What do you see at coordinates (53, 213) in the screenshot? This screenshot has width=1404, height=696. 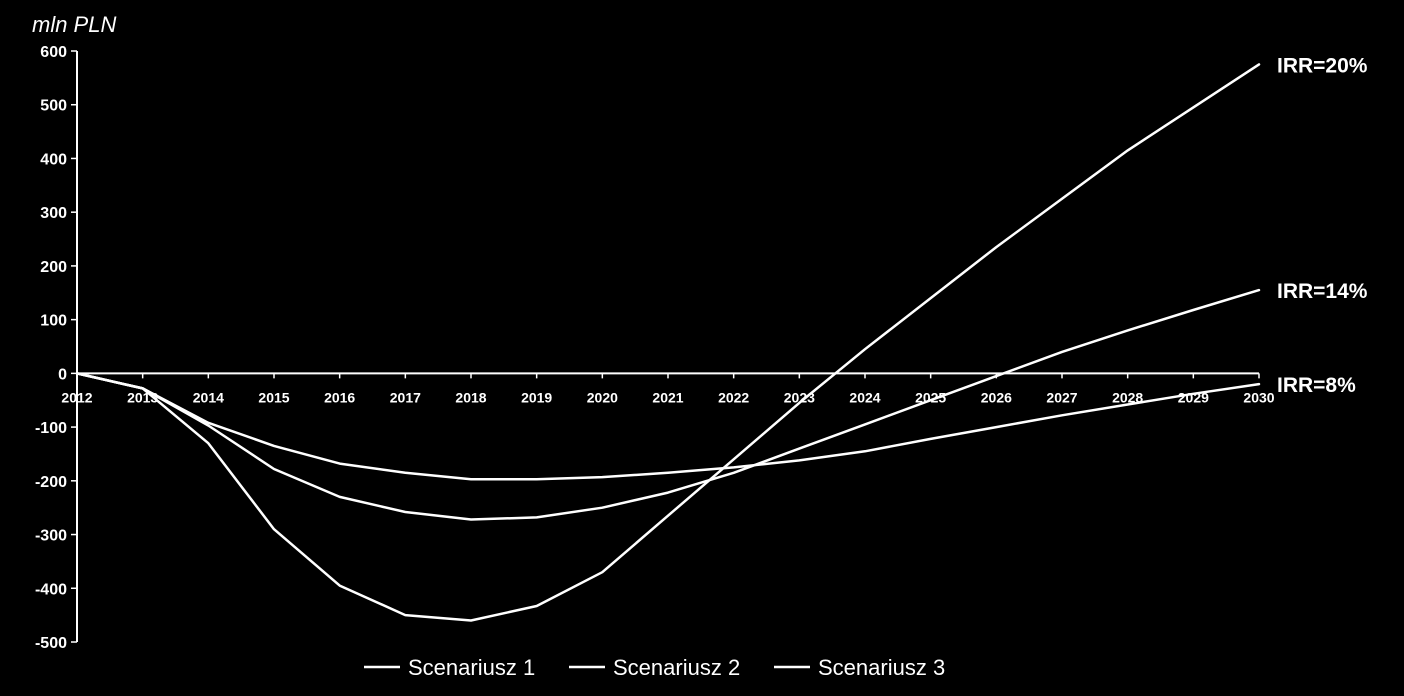 I see `y-tick-label: 300` at bounding box center [53, 213].